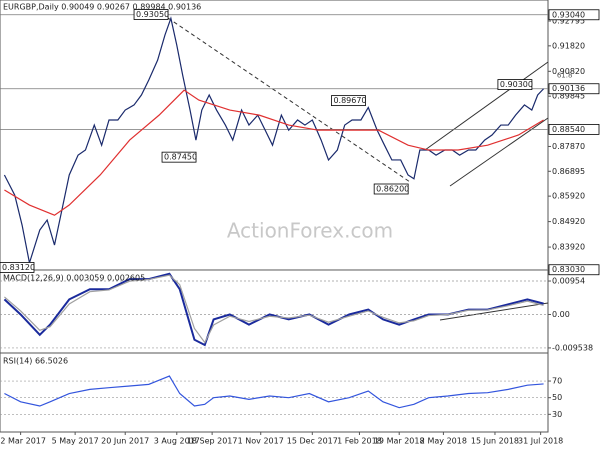  I want to click on x-tick-label: 3 Aug 2017, so click(177, 441).